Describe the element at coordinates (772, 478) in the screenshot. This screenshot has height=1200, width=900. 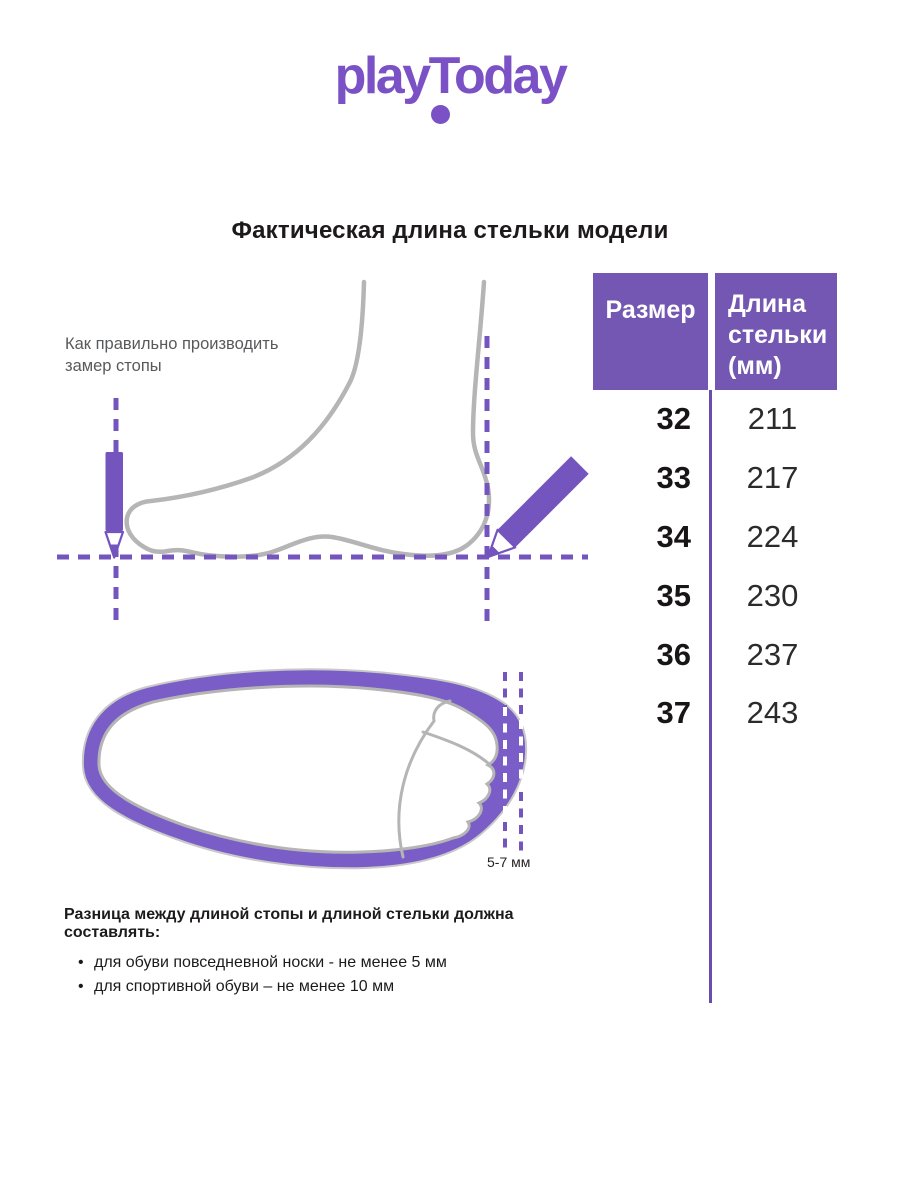
I see `insole-length-value: 217` at that location.